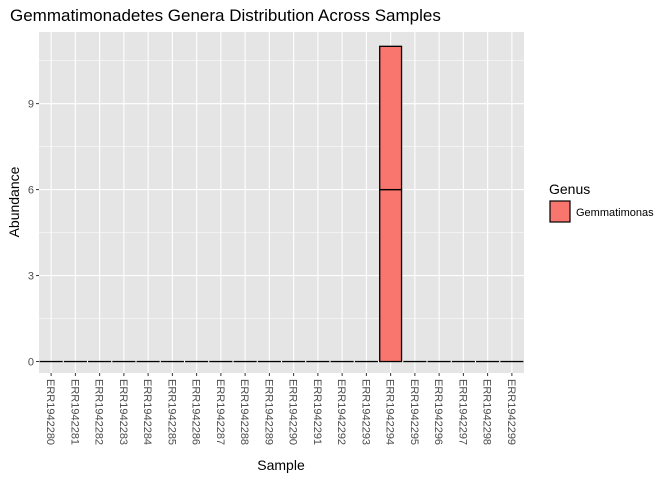 This screenshot has height=480, width=672. Describe the element at coordinates (31, 277) in the screenshot. I see `y-tick-label: 3` at that location.